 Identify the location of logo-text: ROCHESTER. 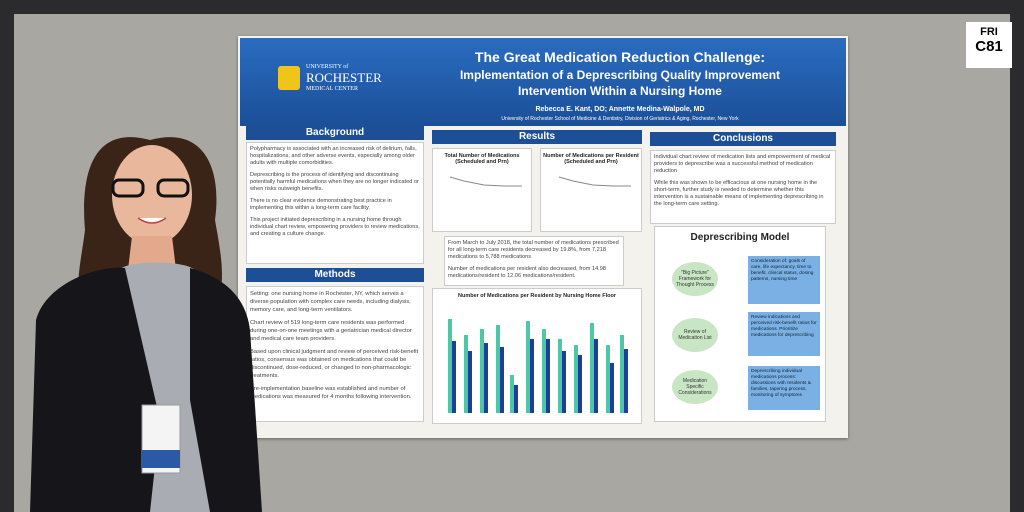
(344, 77).